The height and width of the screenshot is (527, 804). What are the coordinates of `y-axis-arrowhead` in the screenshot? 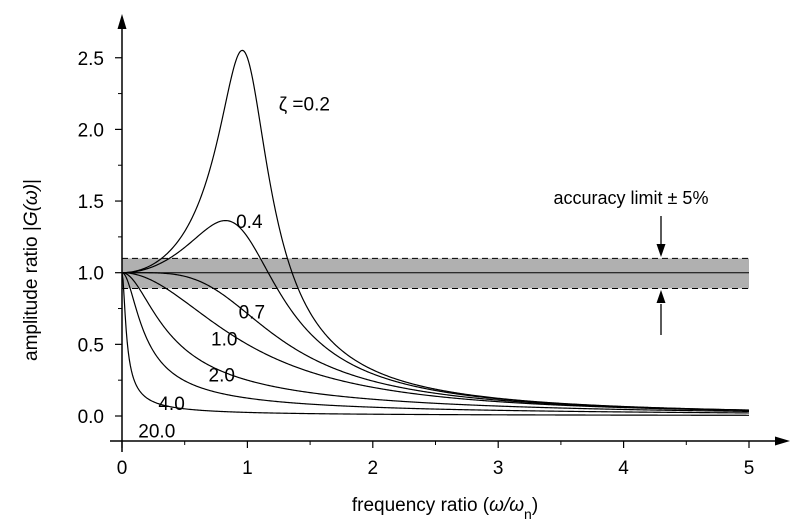 It's located at (122, 21).